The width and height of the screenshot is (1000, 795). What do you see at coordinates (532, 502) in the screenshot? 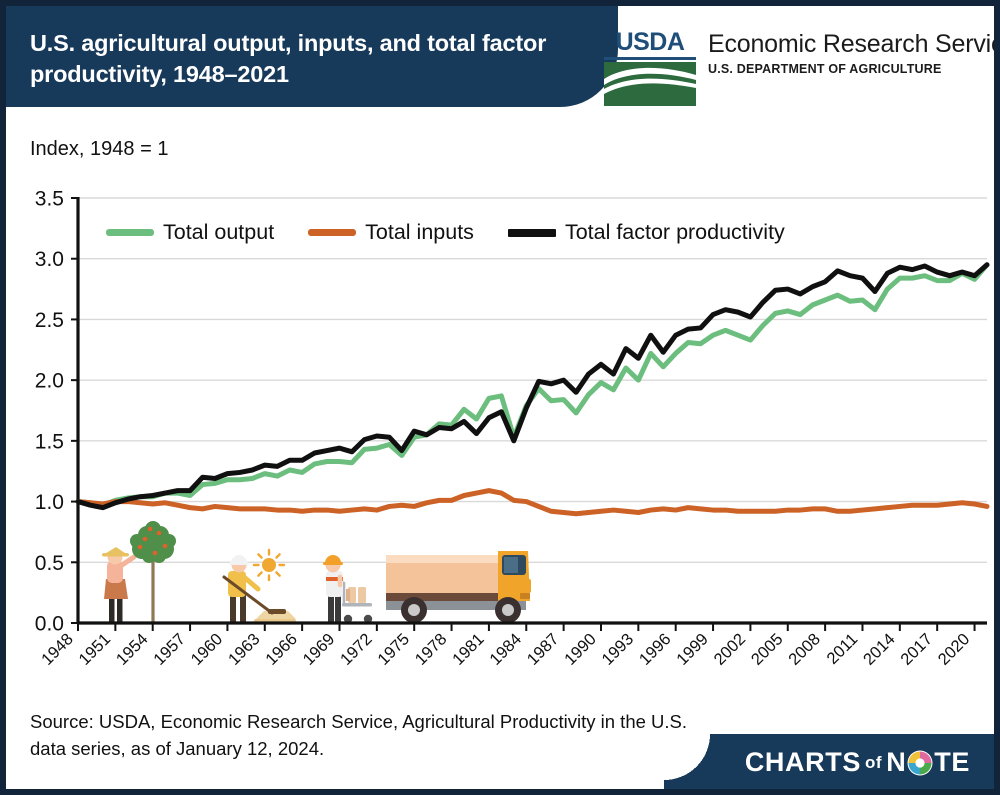
I see `series-line-total-inputs` at bounding box center [532, 502].